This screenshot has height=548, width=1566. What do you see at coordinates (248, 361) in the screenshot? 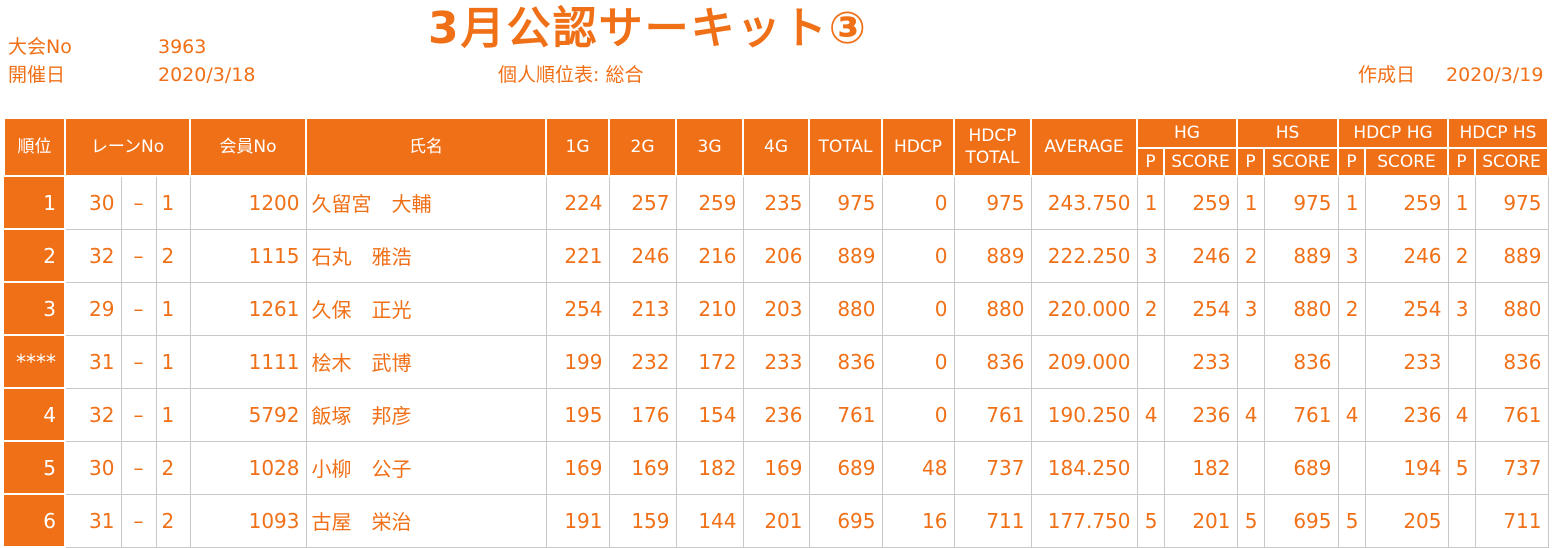
I see `member-no-cell: 1111` at bounding box center [248, 361].